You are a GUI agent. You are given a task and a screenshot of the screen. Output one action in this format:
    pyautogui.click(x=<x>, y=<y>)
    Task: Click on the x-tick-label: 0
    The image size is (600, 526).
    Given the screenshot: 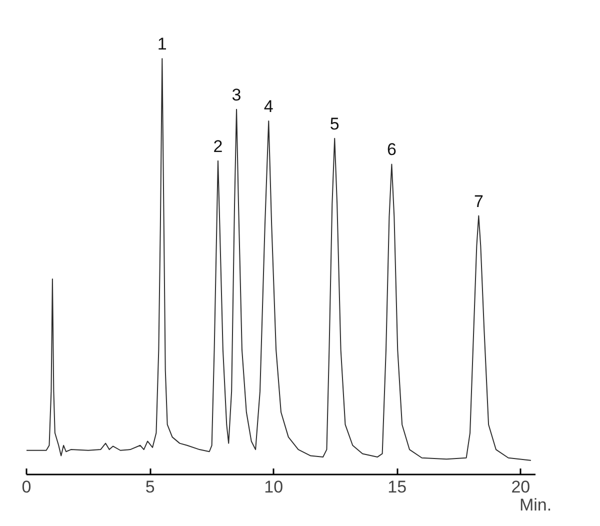 What is the action you would take?
    pyautogui.click(x=27, y=487)
    